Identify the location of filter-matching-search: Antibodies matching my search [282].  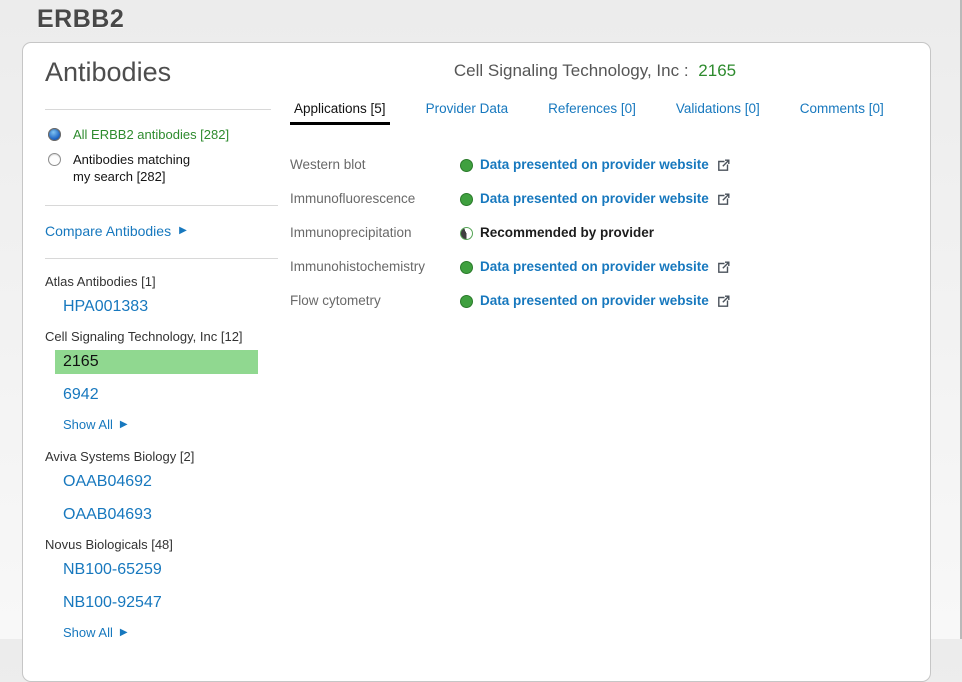
(156, 168).